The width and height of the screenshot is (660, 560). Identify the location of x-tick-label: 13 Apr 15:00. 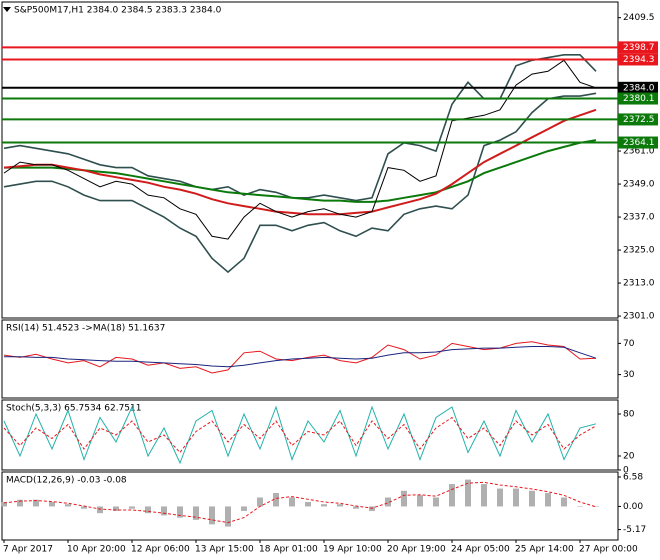
(224, 550).